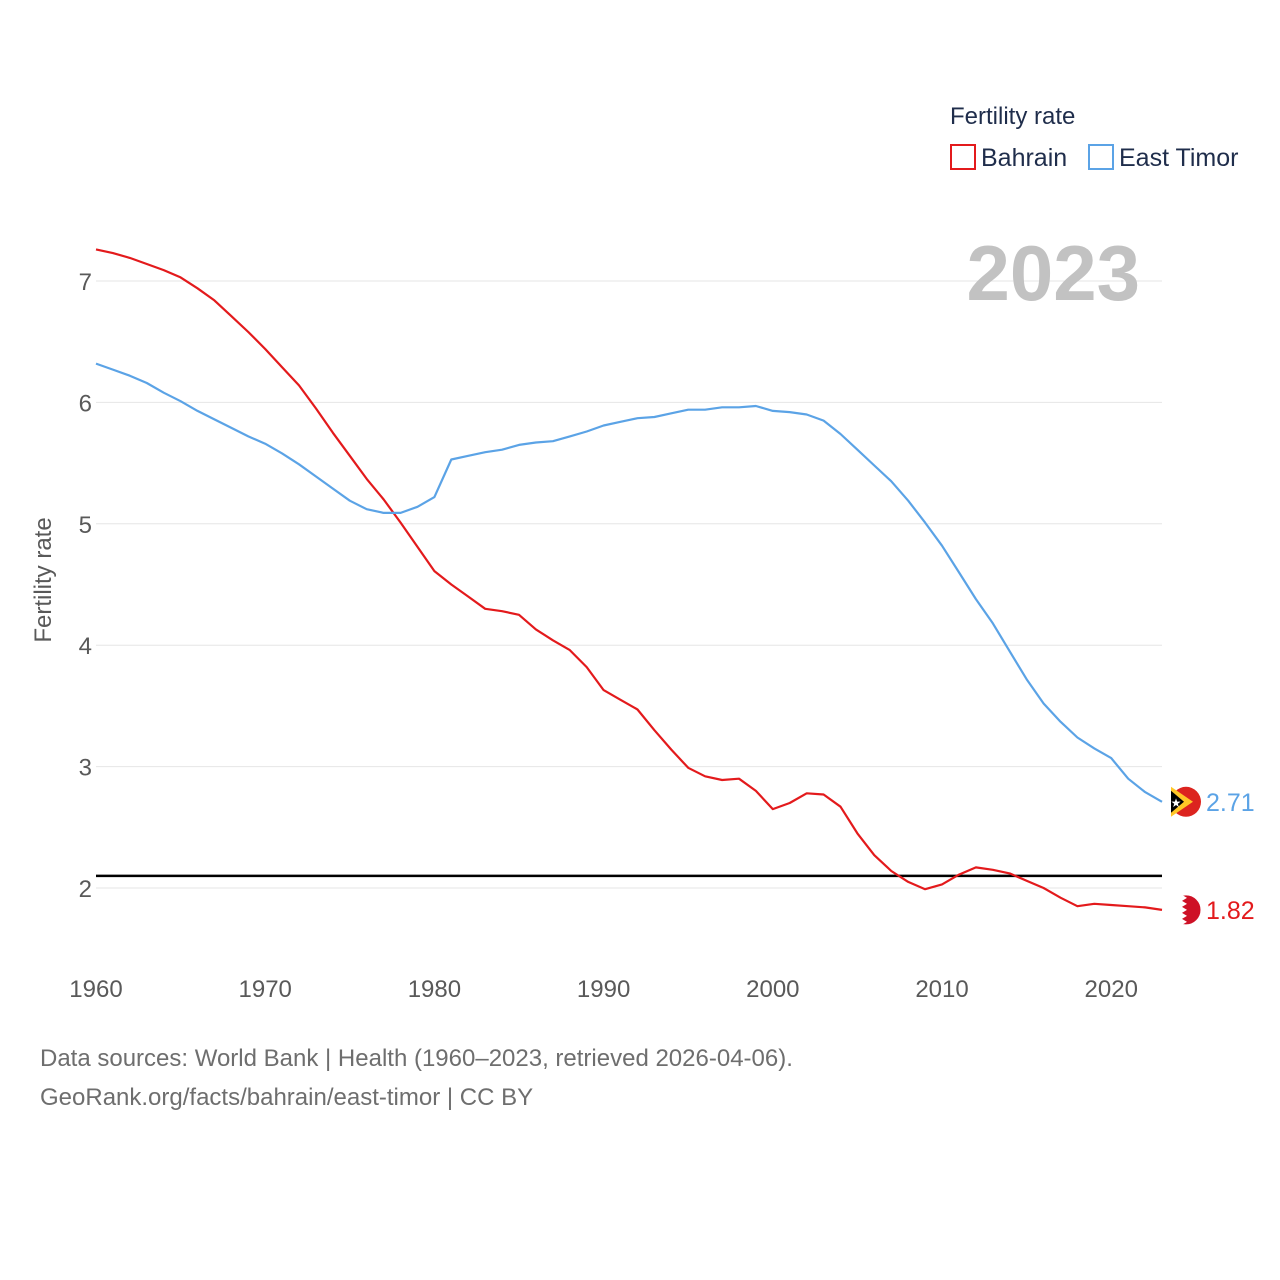 The height and width of the screenshot is (1280, 1280). I want to click on legend-label-east-timor: East Timor, so click(1178, 158).